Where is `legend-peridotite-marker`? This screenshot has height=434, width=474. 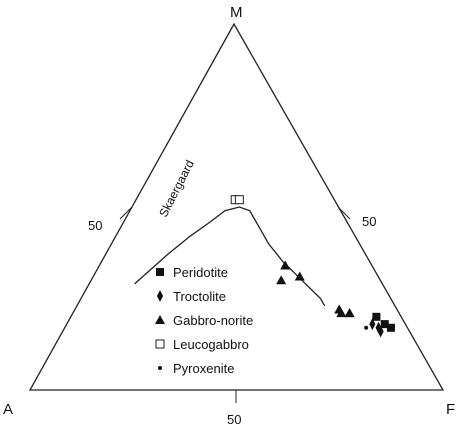
legend-peridotite-marker is located at coordinates (160, 272).